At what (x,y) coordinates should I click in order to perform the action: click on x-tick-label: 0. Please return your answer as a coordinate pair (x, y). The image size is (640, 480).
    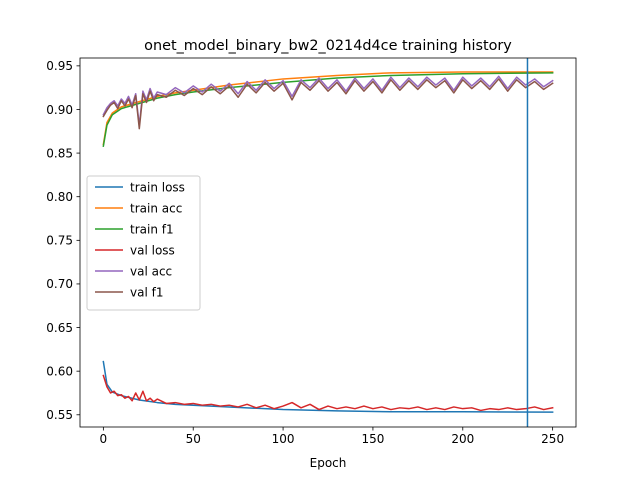
    Looking at the image, I should click on (104, 439).